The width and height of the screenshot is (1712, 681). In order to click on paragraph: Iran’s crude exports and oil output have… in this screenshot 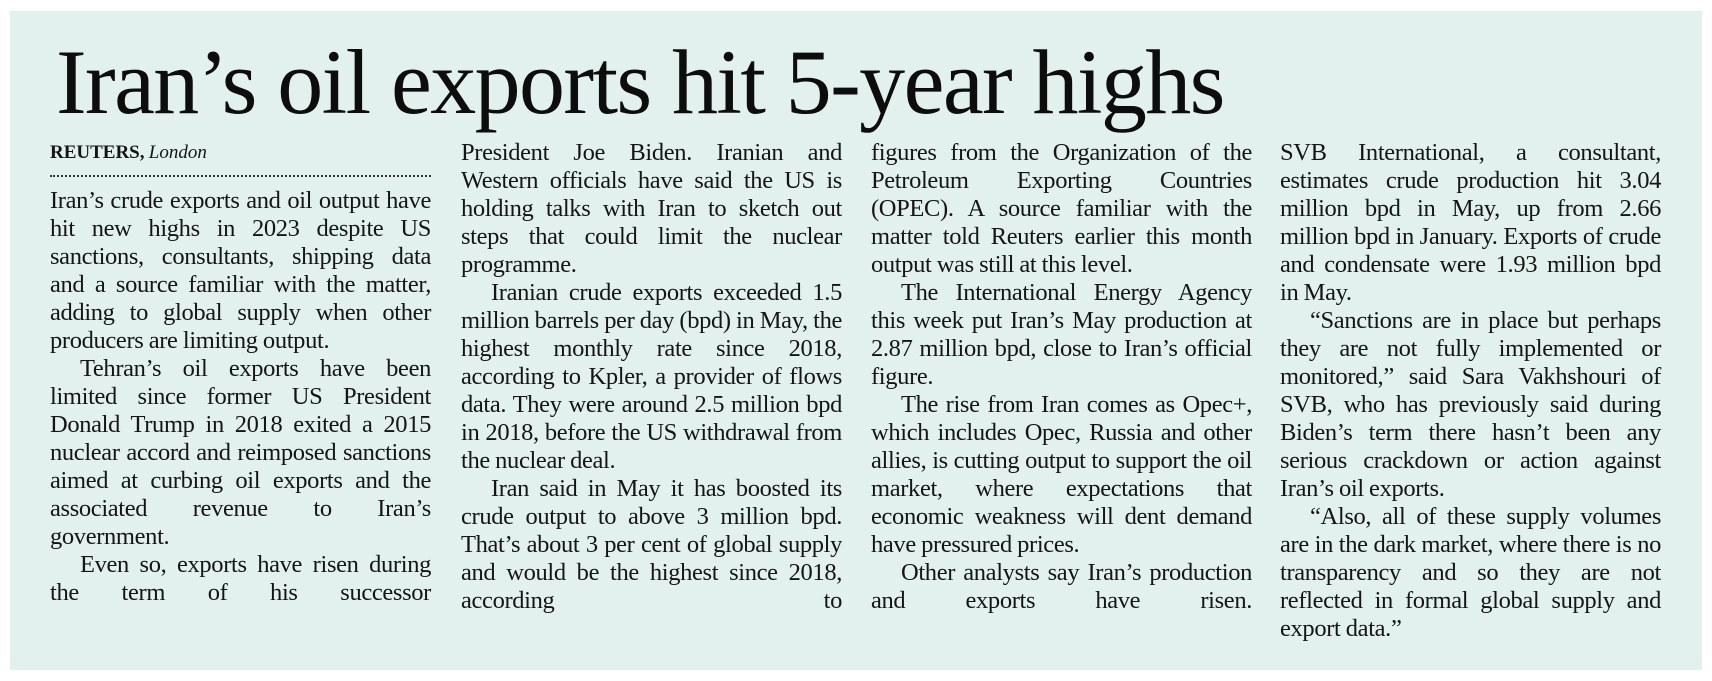, I will do `click(240, 270)`.